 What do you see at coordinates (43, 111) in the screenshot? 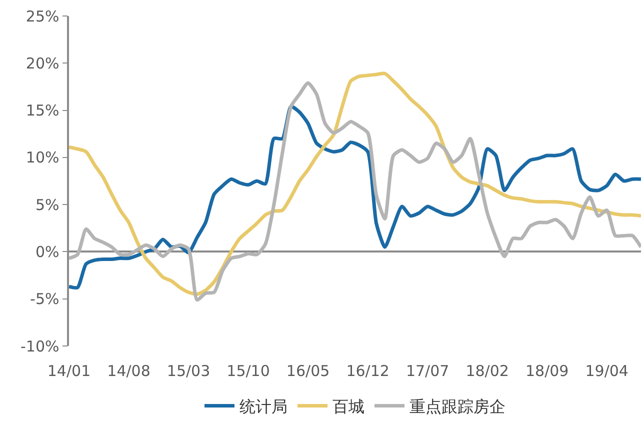
I see `y-tick-label: 15%` at bounding box center [43, 111].